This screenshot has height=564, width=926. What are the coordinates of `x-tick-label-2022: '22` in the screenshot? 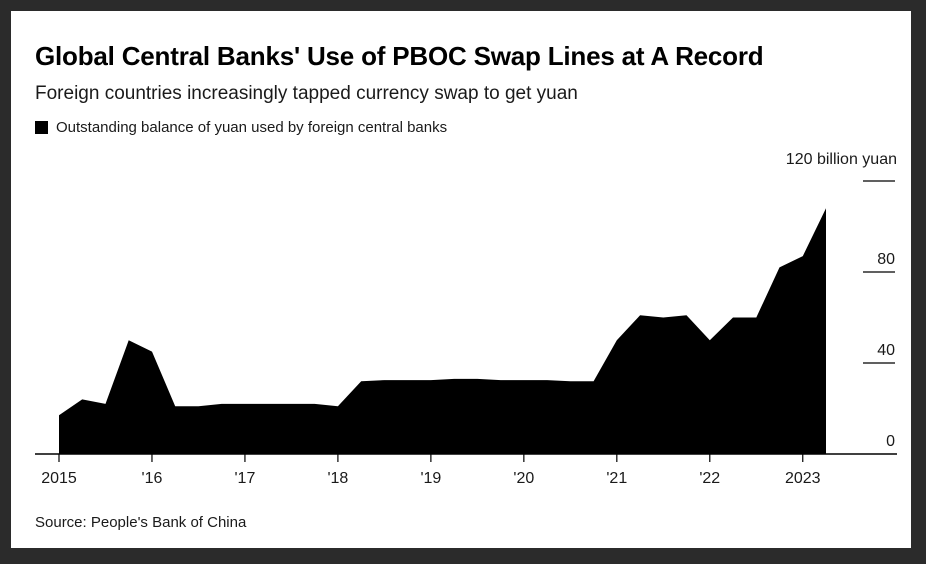 It's located at (709, 478).